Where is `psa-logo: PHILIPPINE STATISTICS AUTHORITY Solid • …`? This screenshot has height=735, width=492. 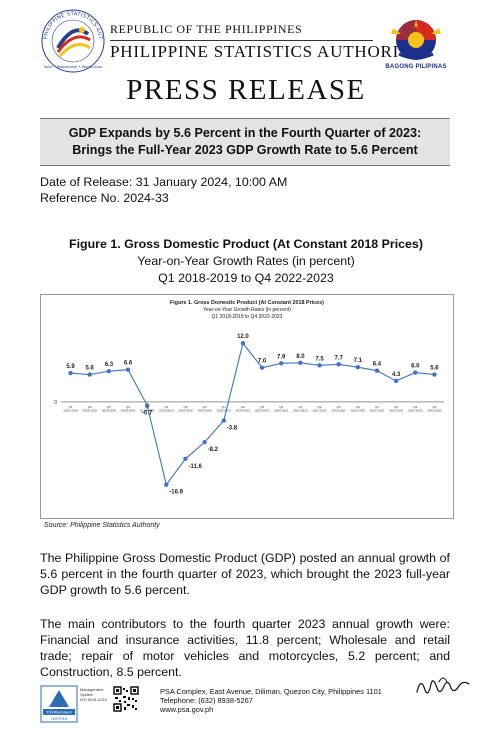
psa-logo: PHILIPPINE STATISTICS AUTHORITY Solid • … is located at coordinates (72, 40).